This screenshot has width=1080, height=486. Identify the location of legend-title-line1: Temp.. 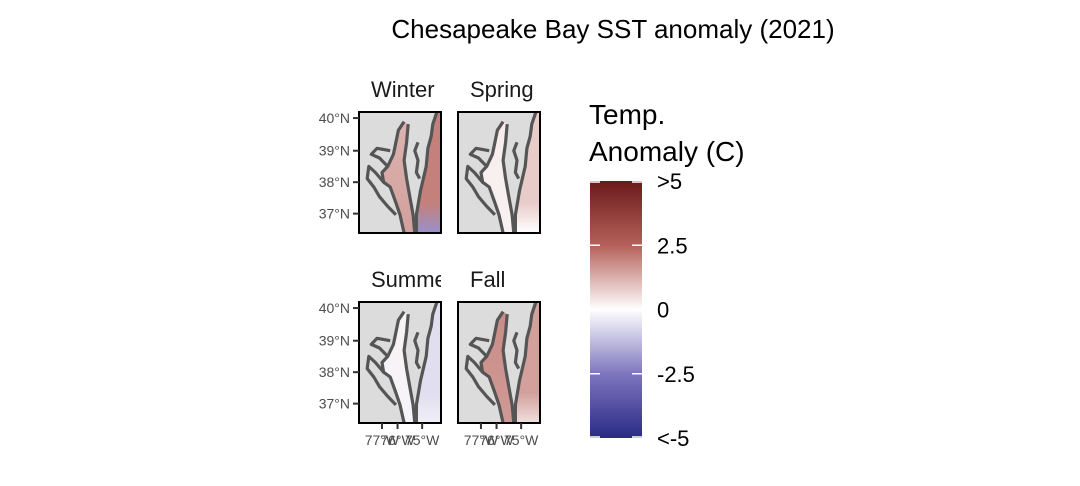
(627, 114).